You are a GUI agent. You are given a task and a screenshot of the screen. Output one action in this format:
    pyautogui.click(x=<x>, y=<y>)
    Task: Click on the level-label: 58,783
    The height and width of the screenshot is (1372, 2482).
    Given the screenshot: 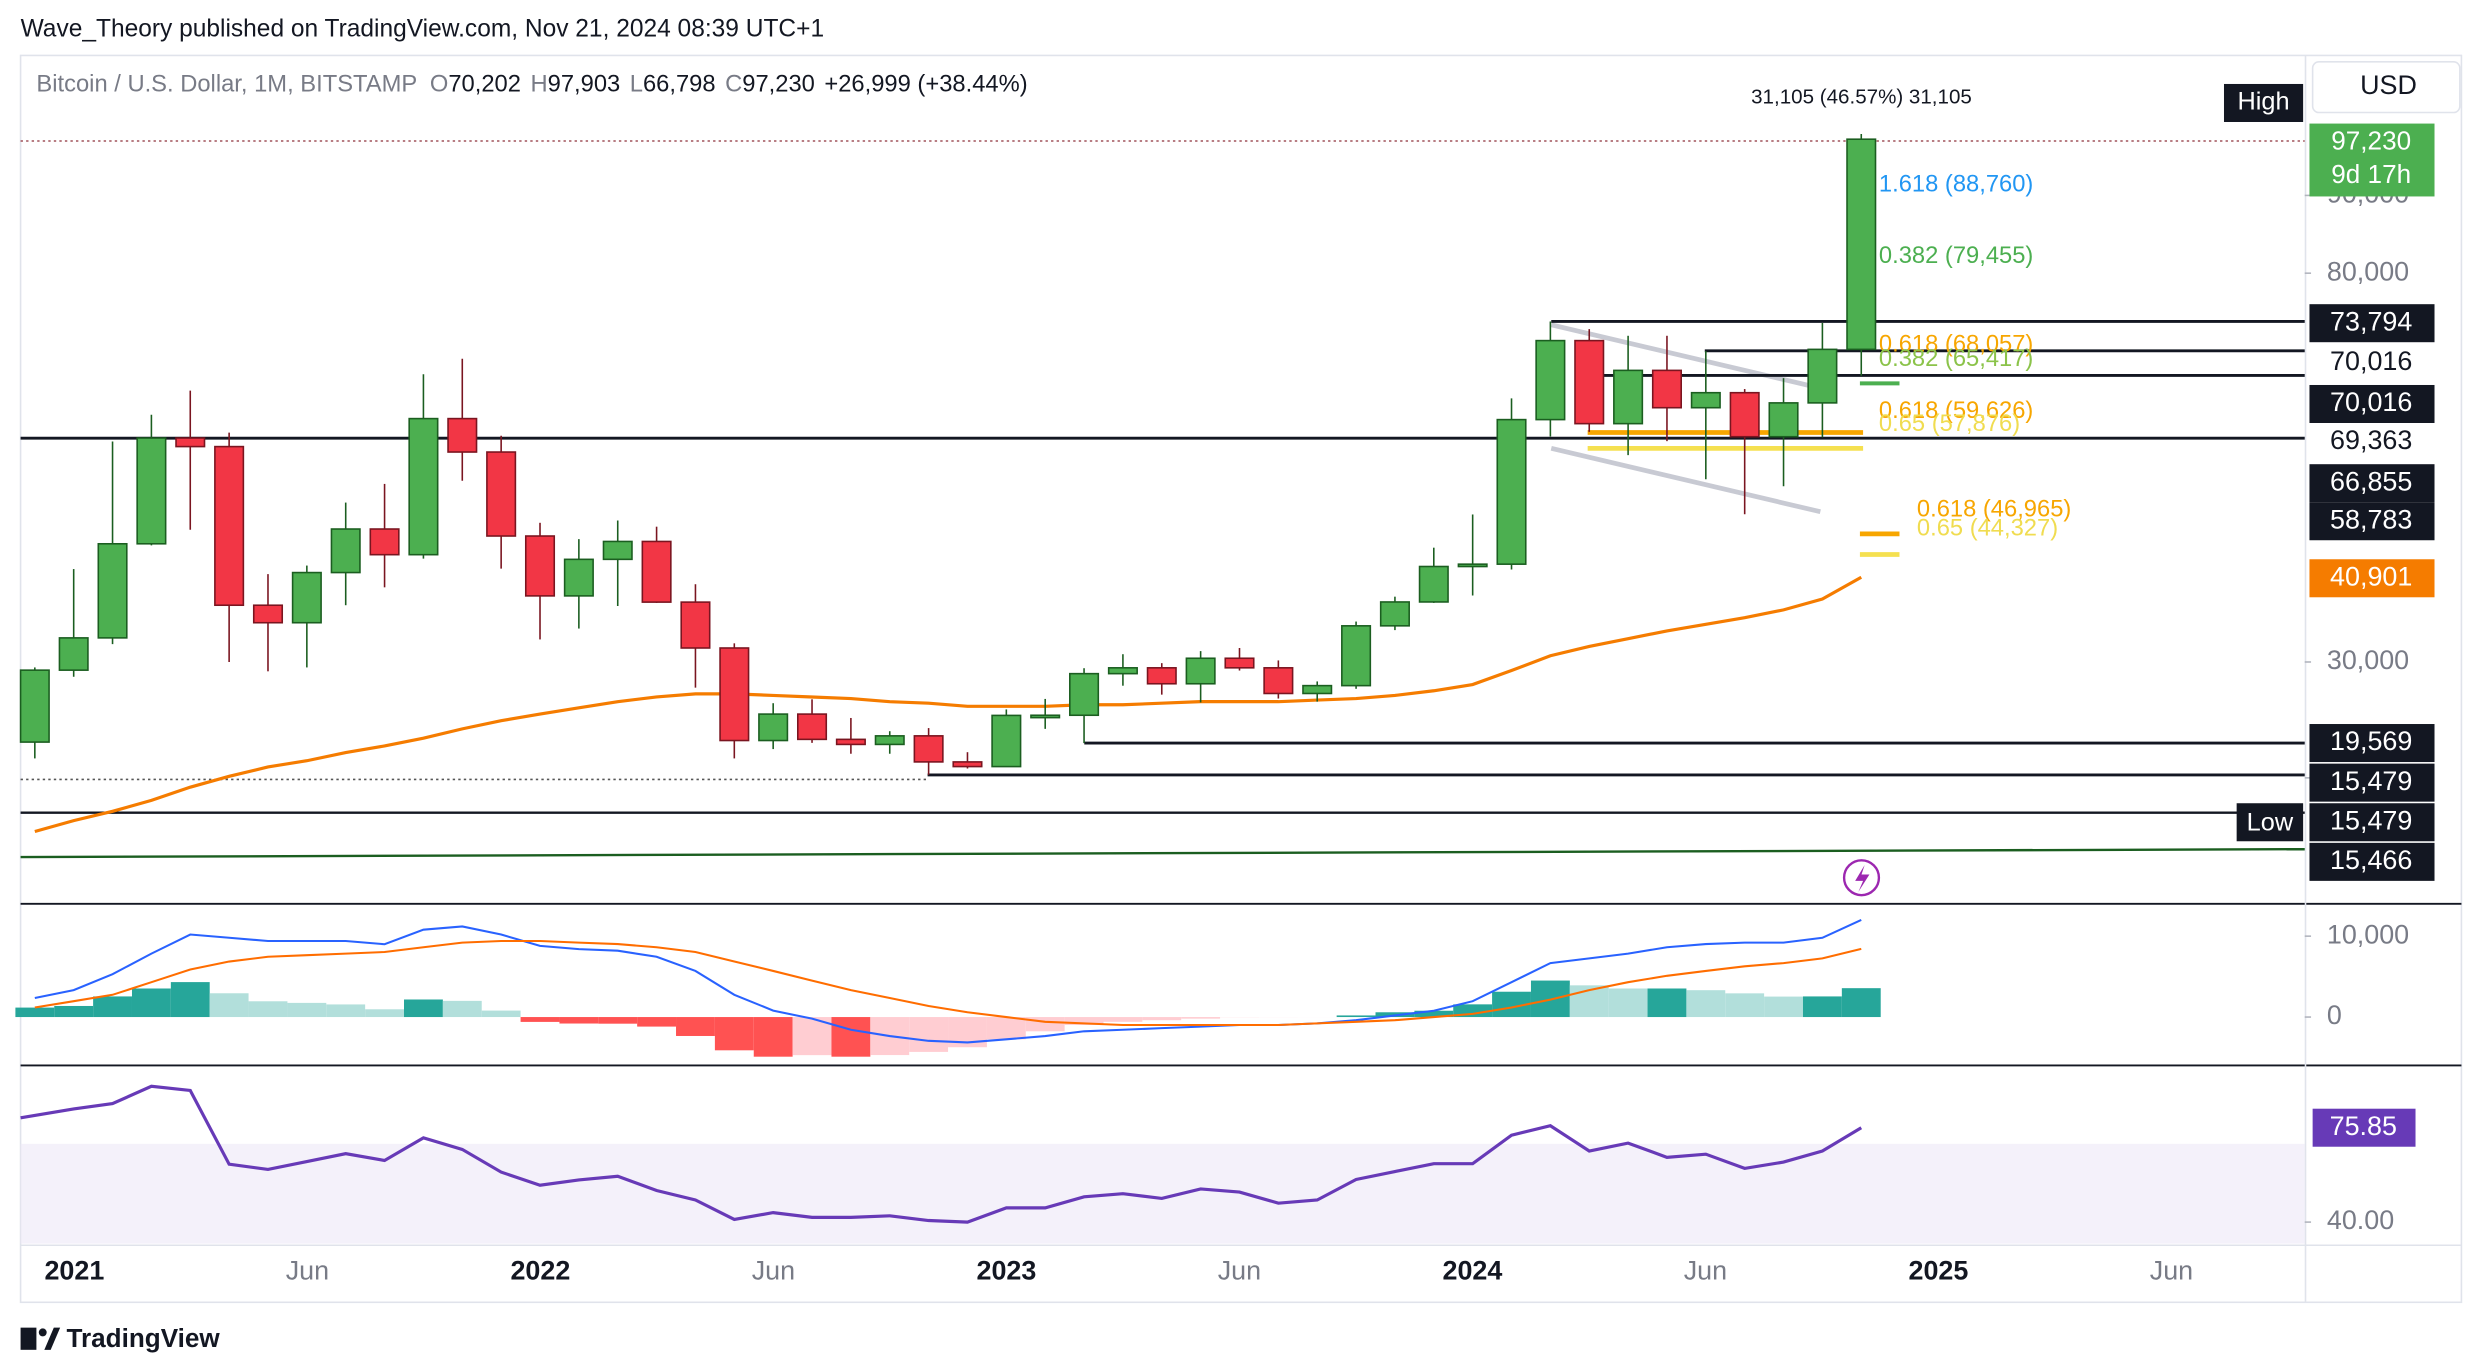 What is the action you would take?
    pyautogui.click(x=2371, y=519)
    